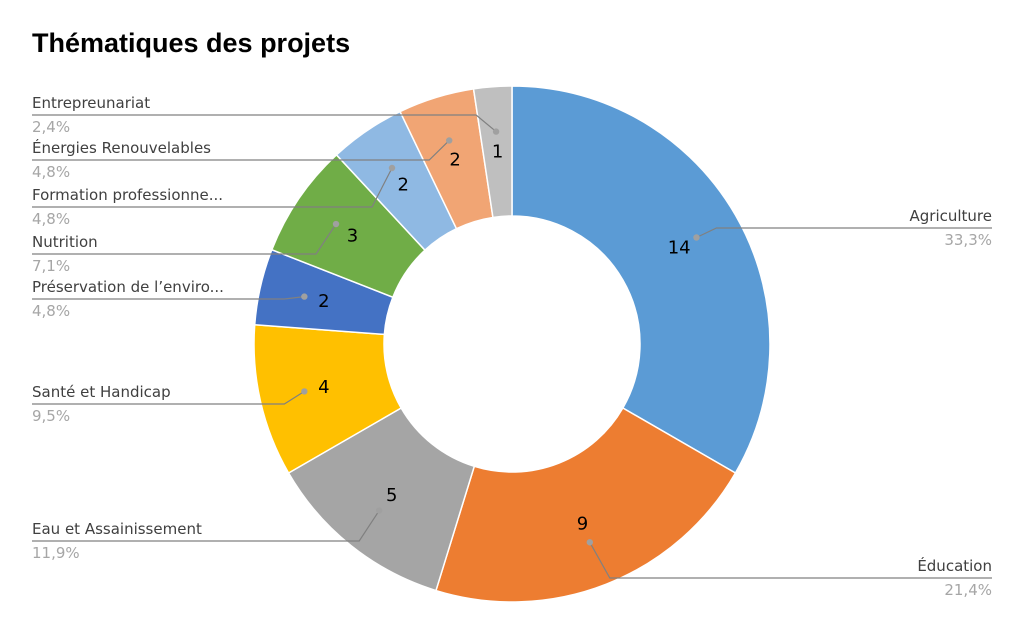 The width and height of the screenshot is (1024, 633). I want to click on leader-dot-formation-professionne, so click(392, 168).